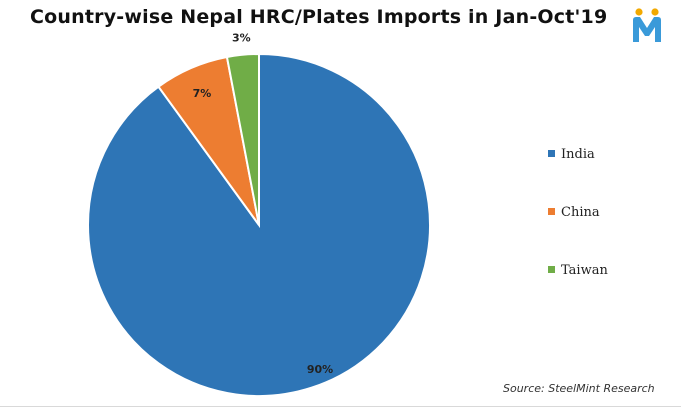  I want to click on pie-slice-taiwan, so click(242, 139).